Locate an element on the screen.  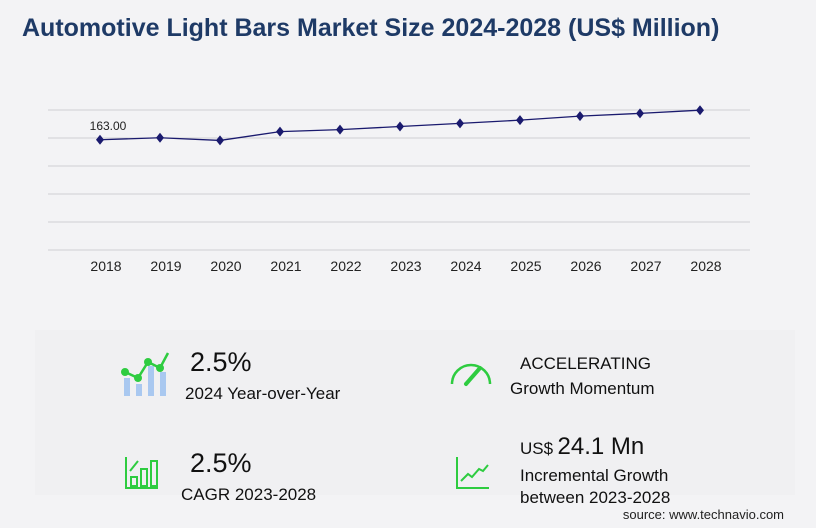
currency-prefix: US$ is located at coordinates (537, 448).